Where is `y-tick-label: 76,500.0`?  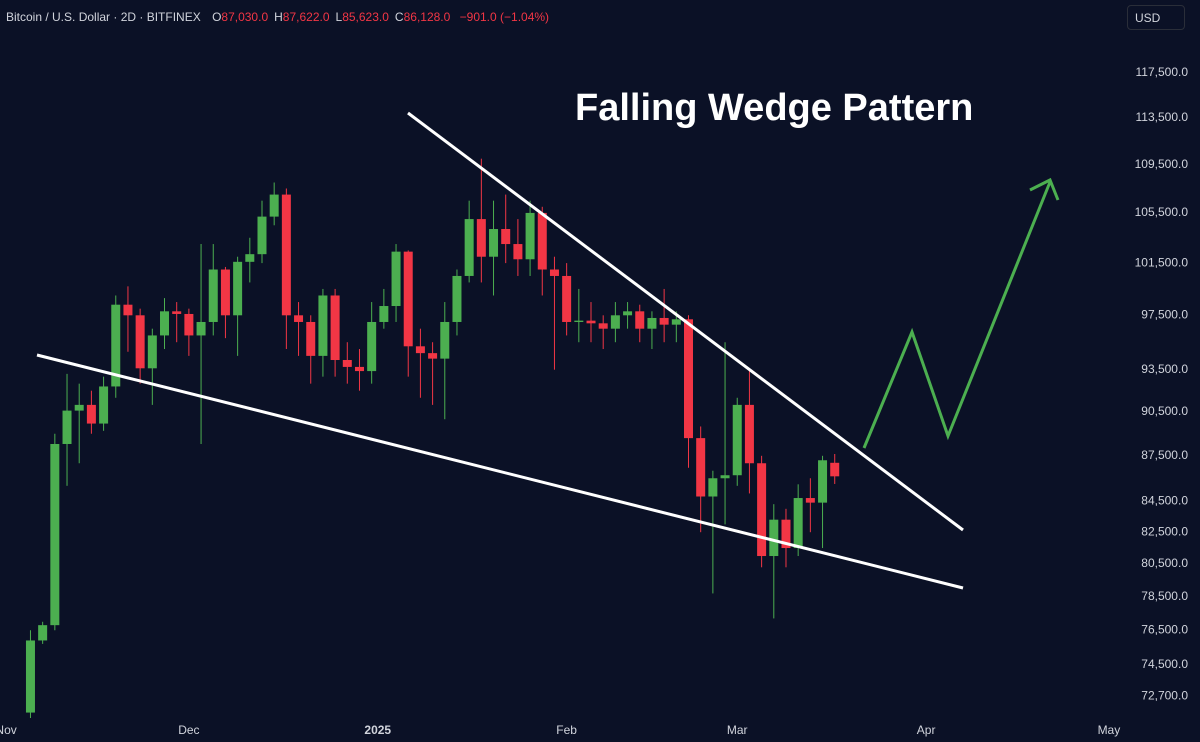
y-tick-label: 76,500.0 is located at coordinates (1164, 629).